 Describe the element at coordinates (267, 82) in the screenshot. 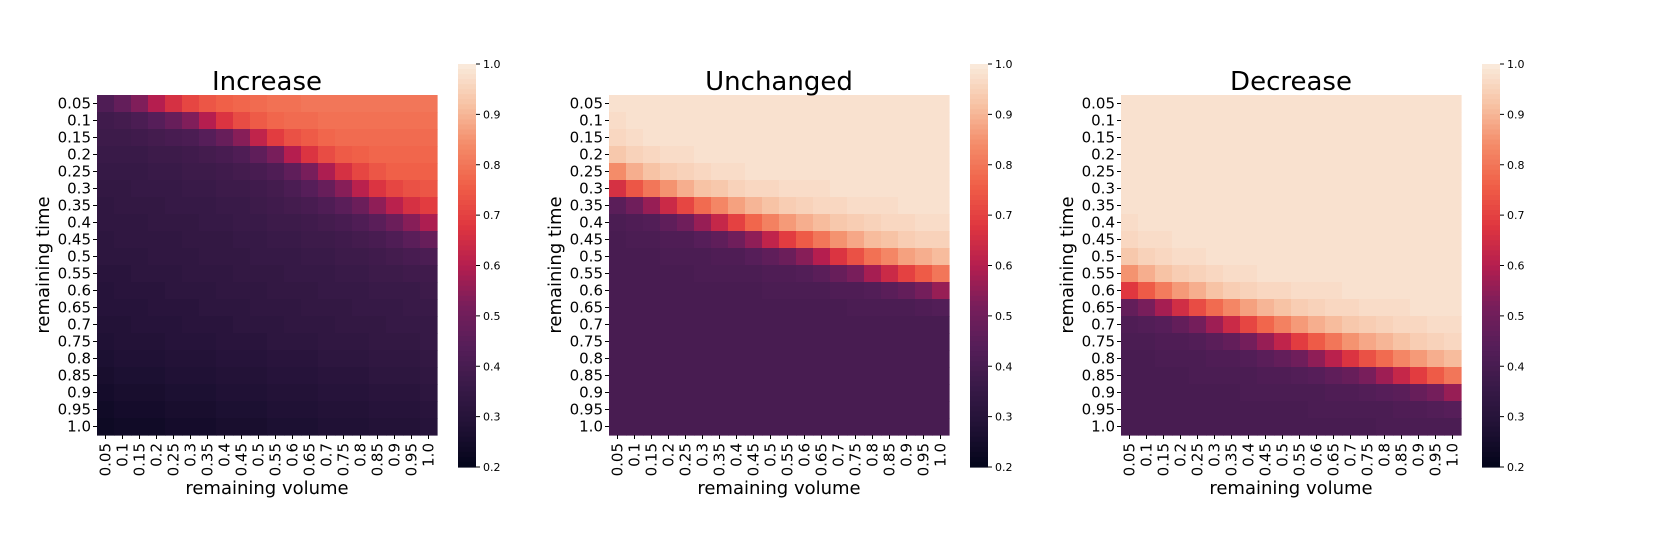

I see `chart-title: Increase` at that location.